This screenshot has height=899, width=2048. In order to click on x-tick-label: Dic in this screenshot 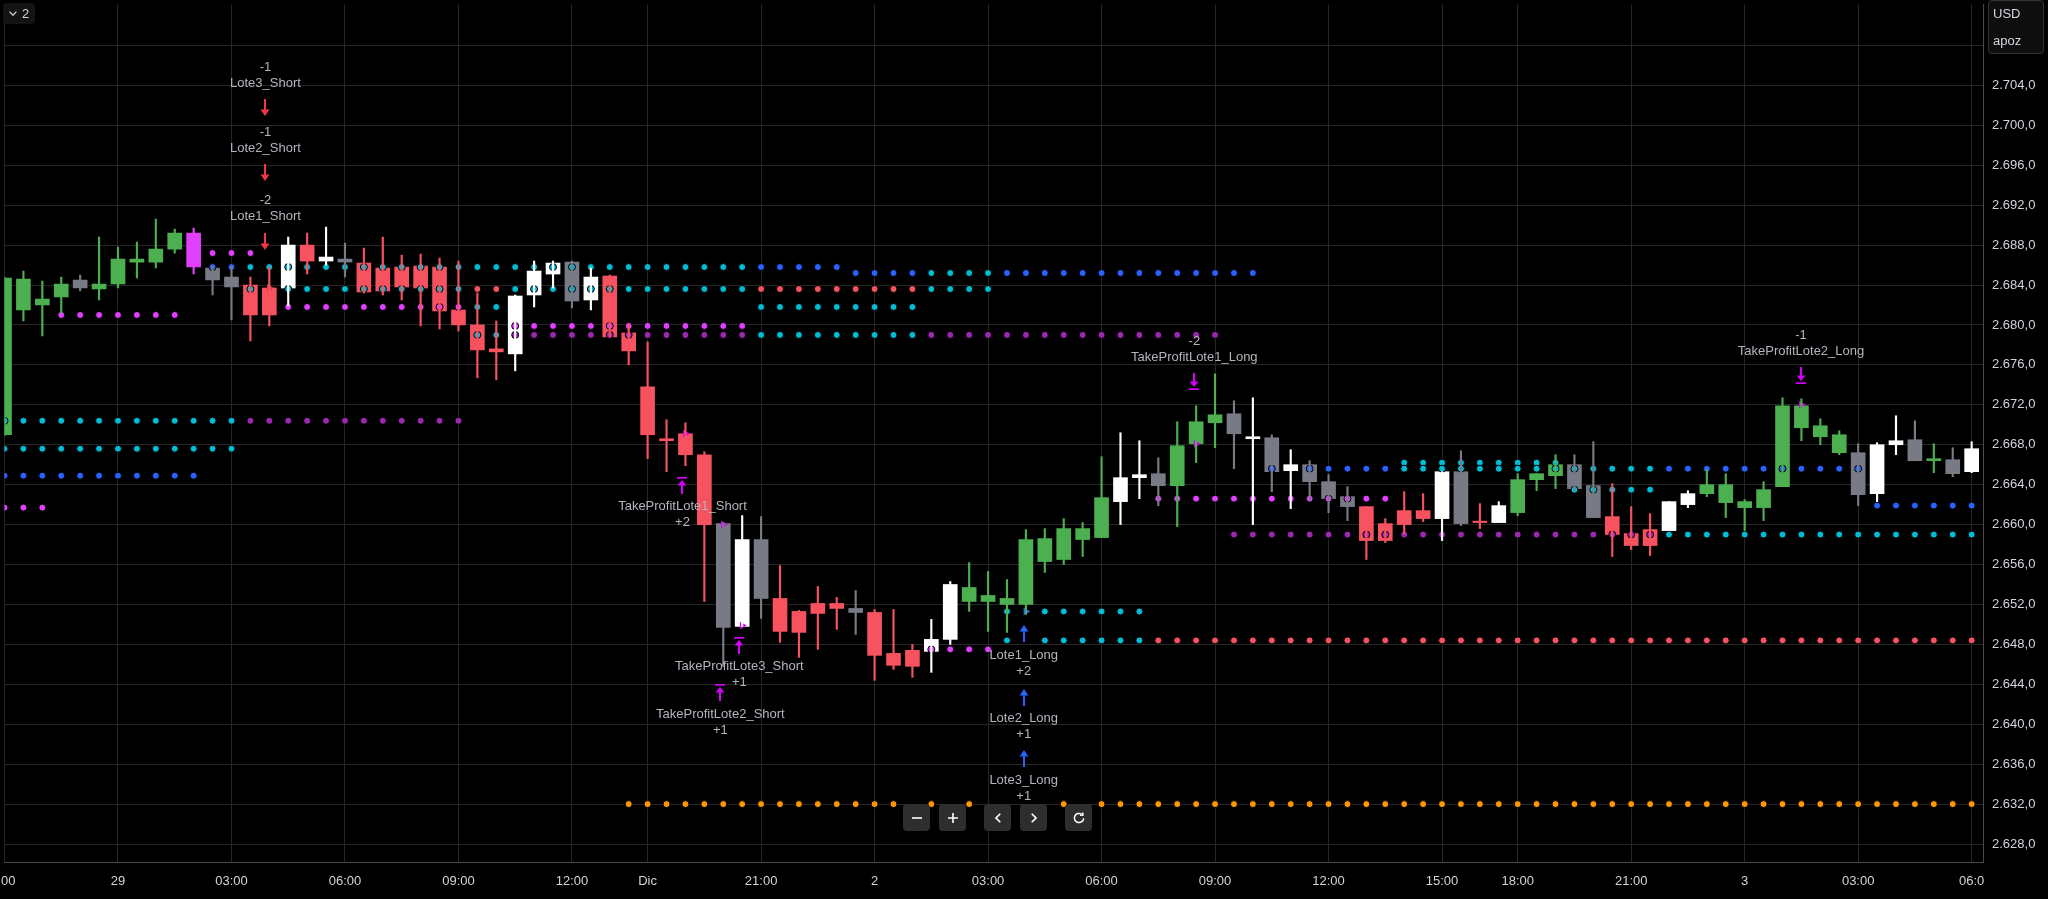, I will do `click(648, 881)`.